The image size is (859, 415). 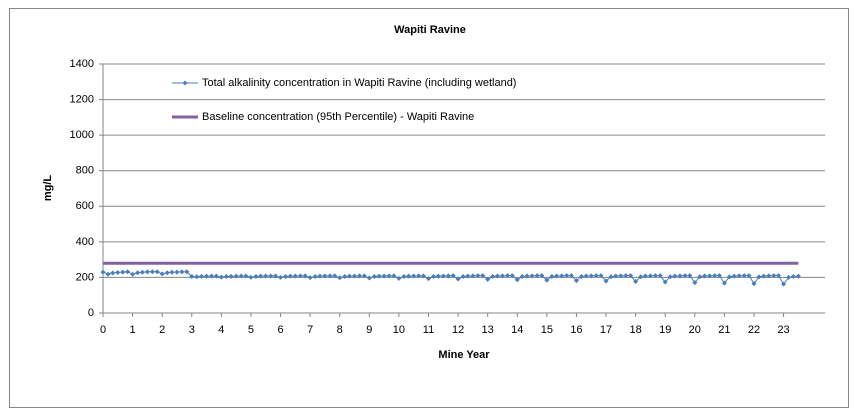 What do you see at coordinates (82, 135) in the screenshot?
I see `y-tick-label: 1000` at bounding box center [82, 135].